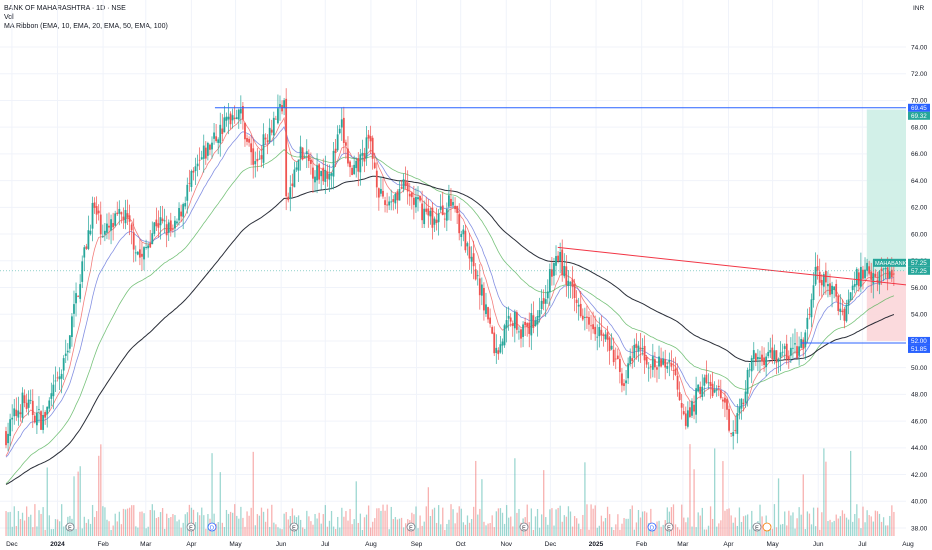 The image size is (932, 550). I want to click on x-tick-label: Jun, so click(281, 544).